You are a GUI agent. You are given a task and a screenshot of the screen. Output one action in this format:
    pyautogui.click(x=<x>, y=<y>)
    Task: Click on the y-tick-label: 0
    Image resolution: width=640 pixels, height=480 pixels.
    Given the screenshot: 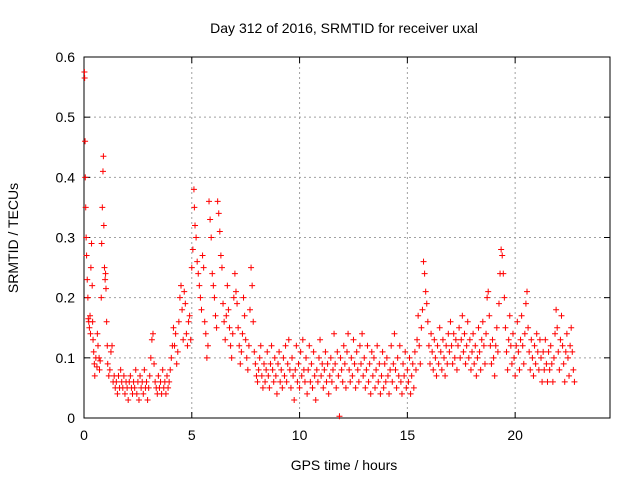 What is the action you would take?
    pyautogui.click(x=71, y=418)
    